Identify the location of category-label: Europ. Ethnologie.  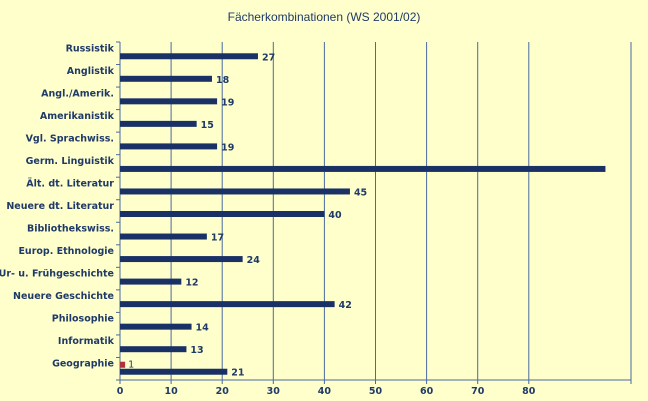
(66, 251).